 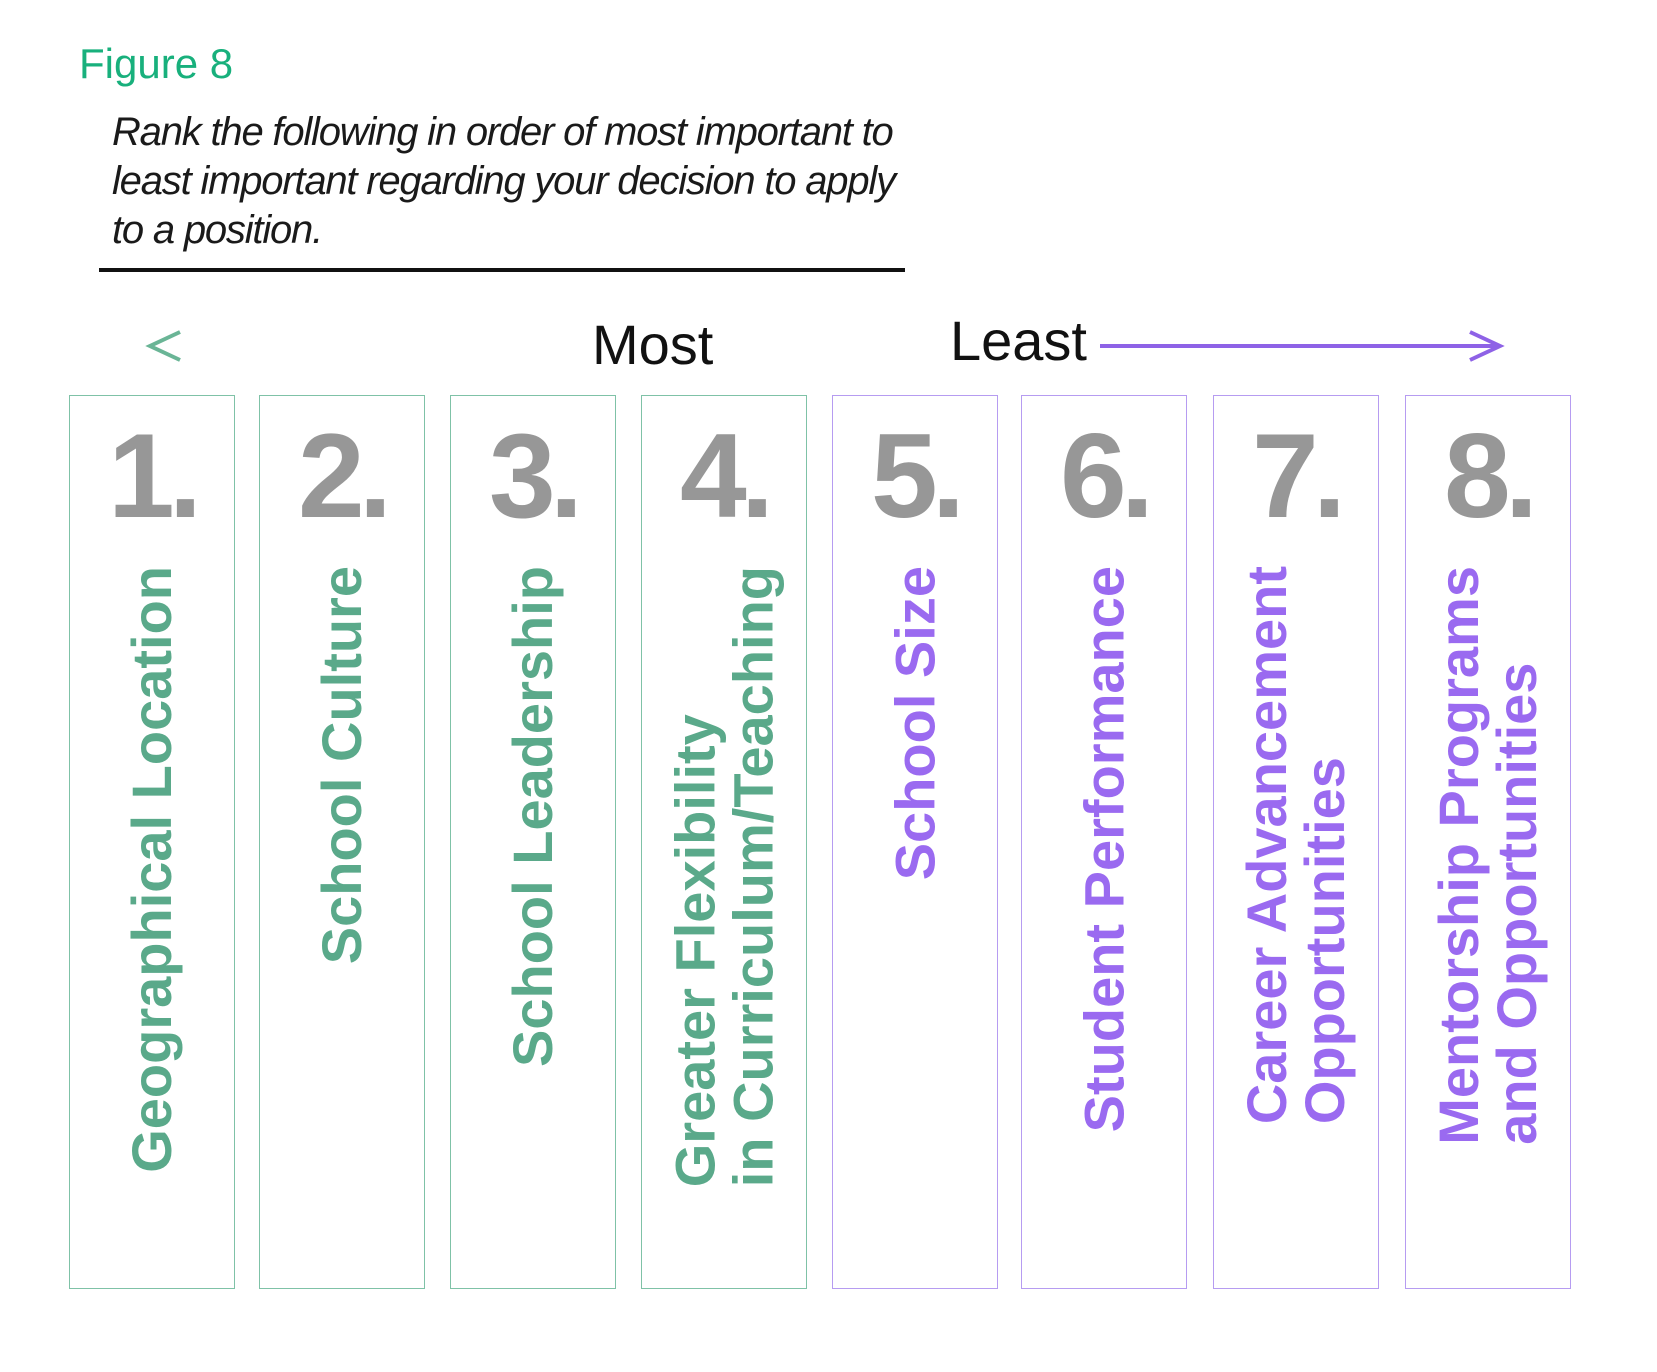 I want to click on item-label: Geographical Location, so click(x=151, y=869).